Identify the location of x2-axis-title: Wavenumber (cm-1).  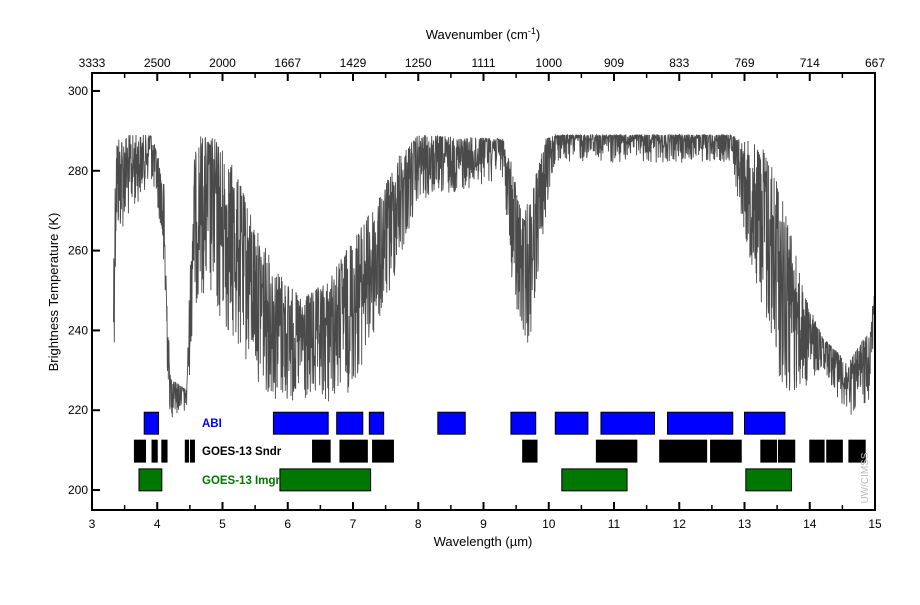
(483, 34).